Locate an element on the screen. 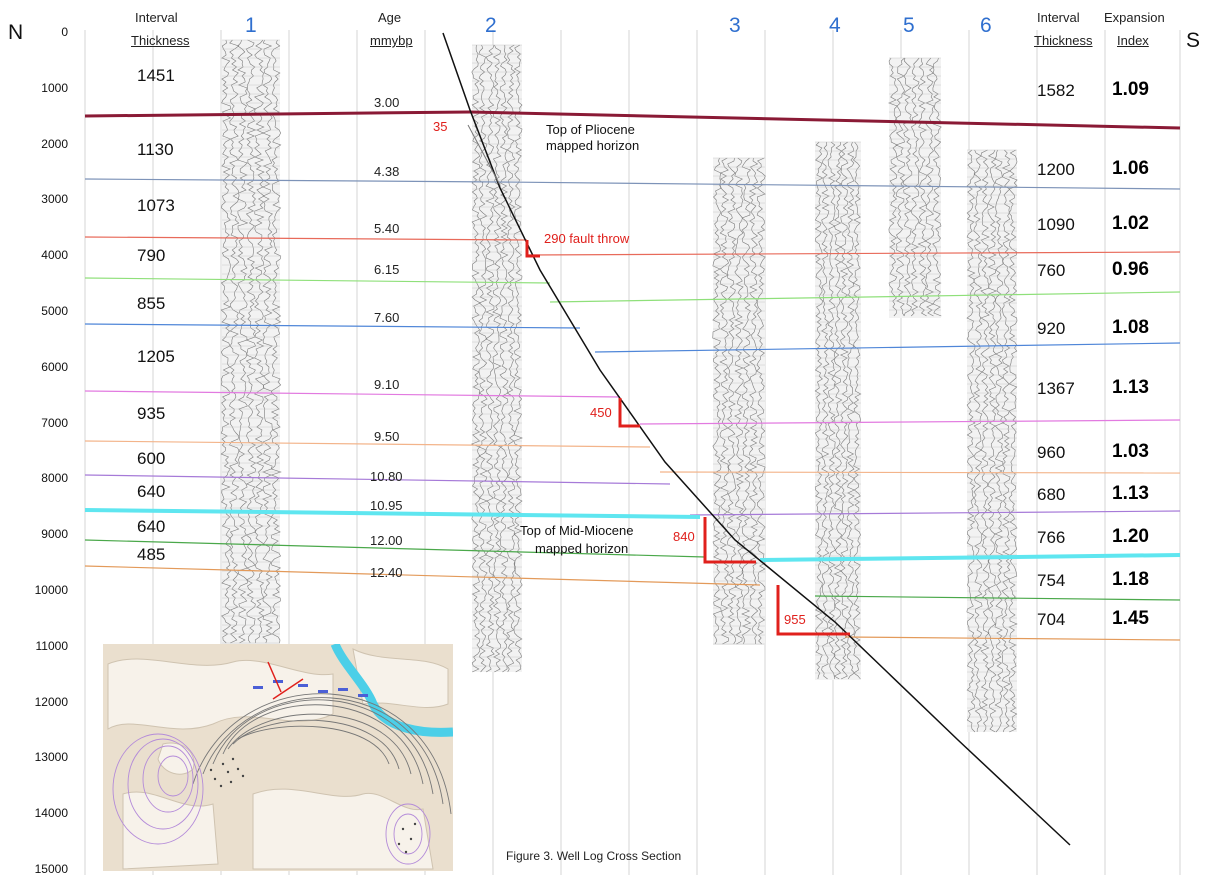 This screenshot has width=1208, height=877. depth-tick: 12000 is located at coordinates (51, 701).